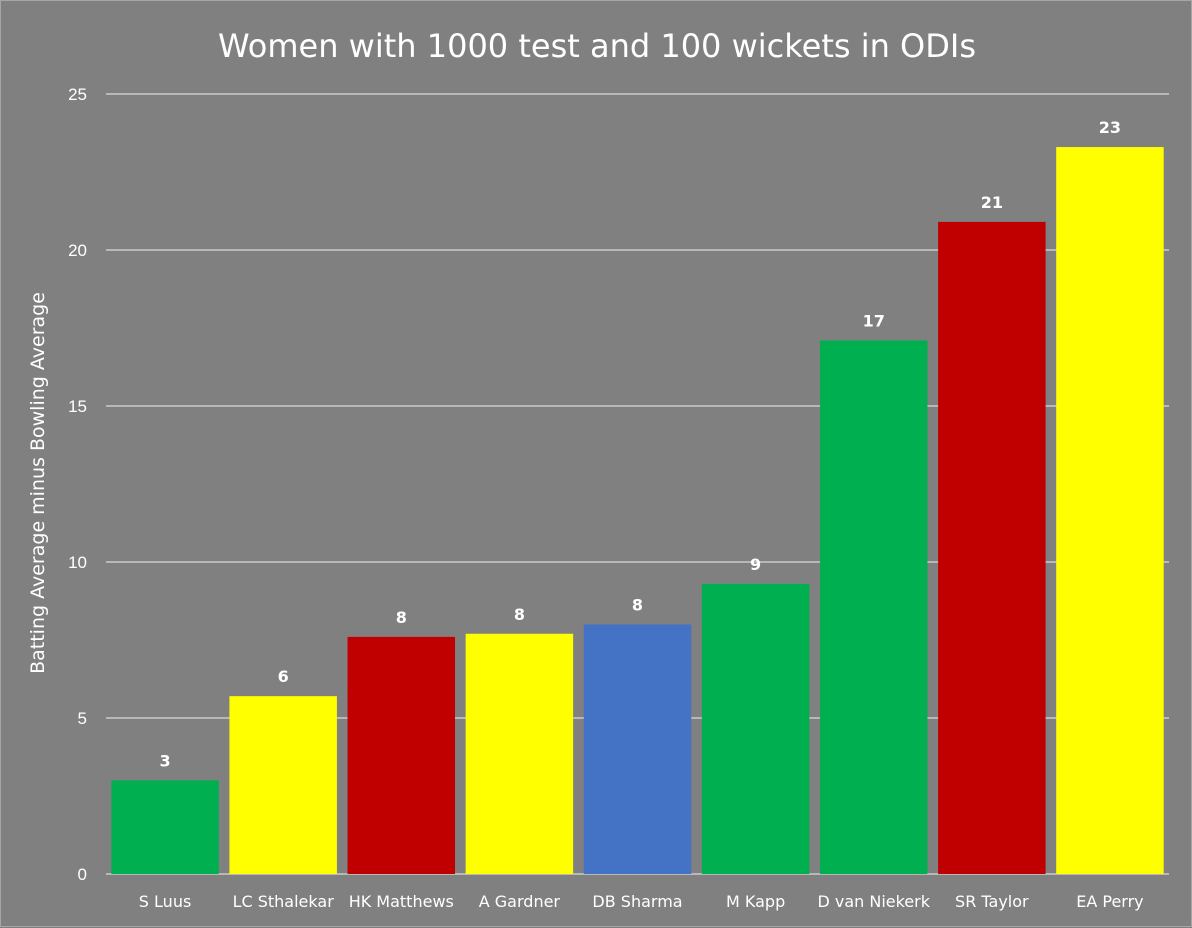 Image resolution: width=1192 pixels, height=928 pixels. What do you see at coordinates (637, 901) in the screenshot?
I see `x-category-label: DB Sharma` at bounding box center [637, 901].